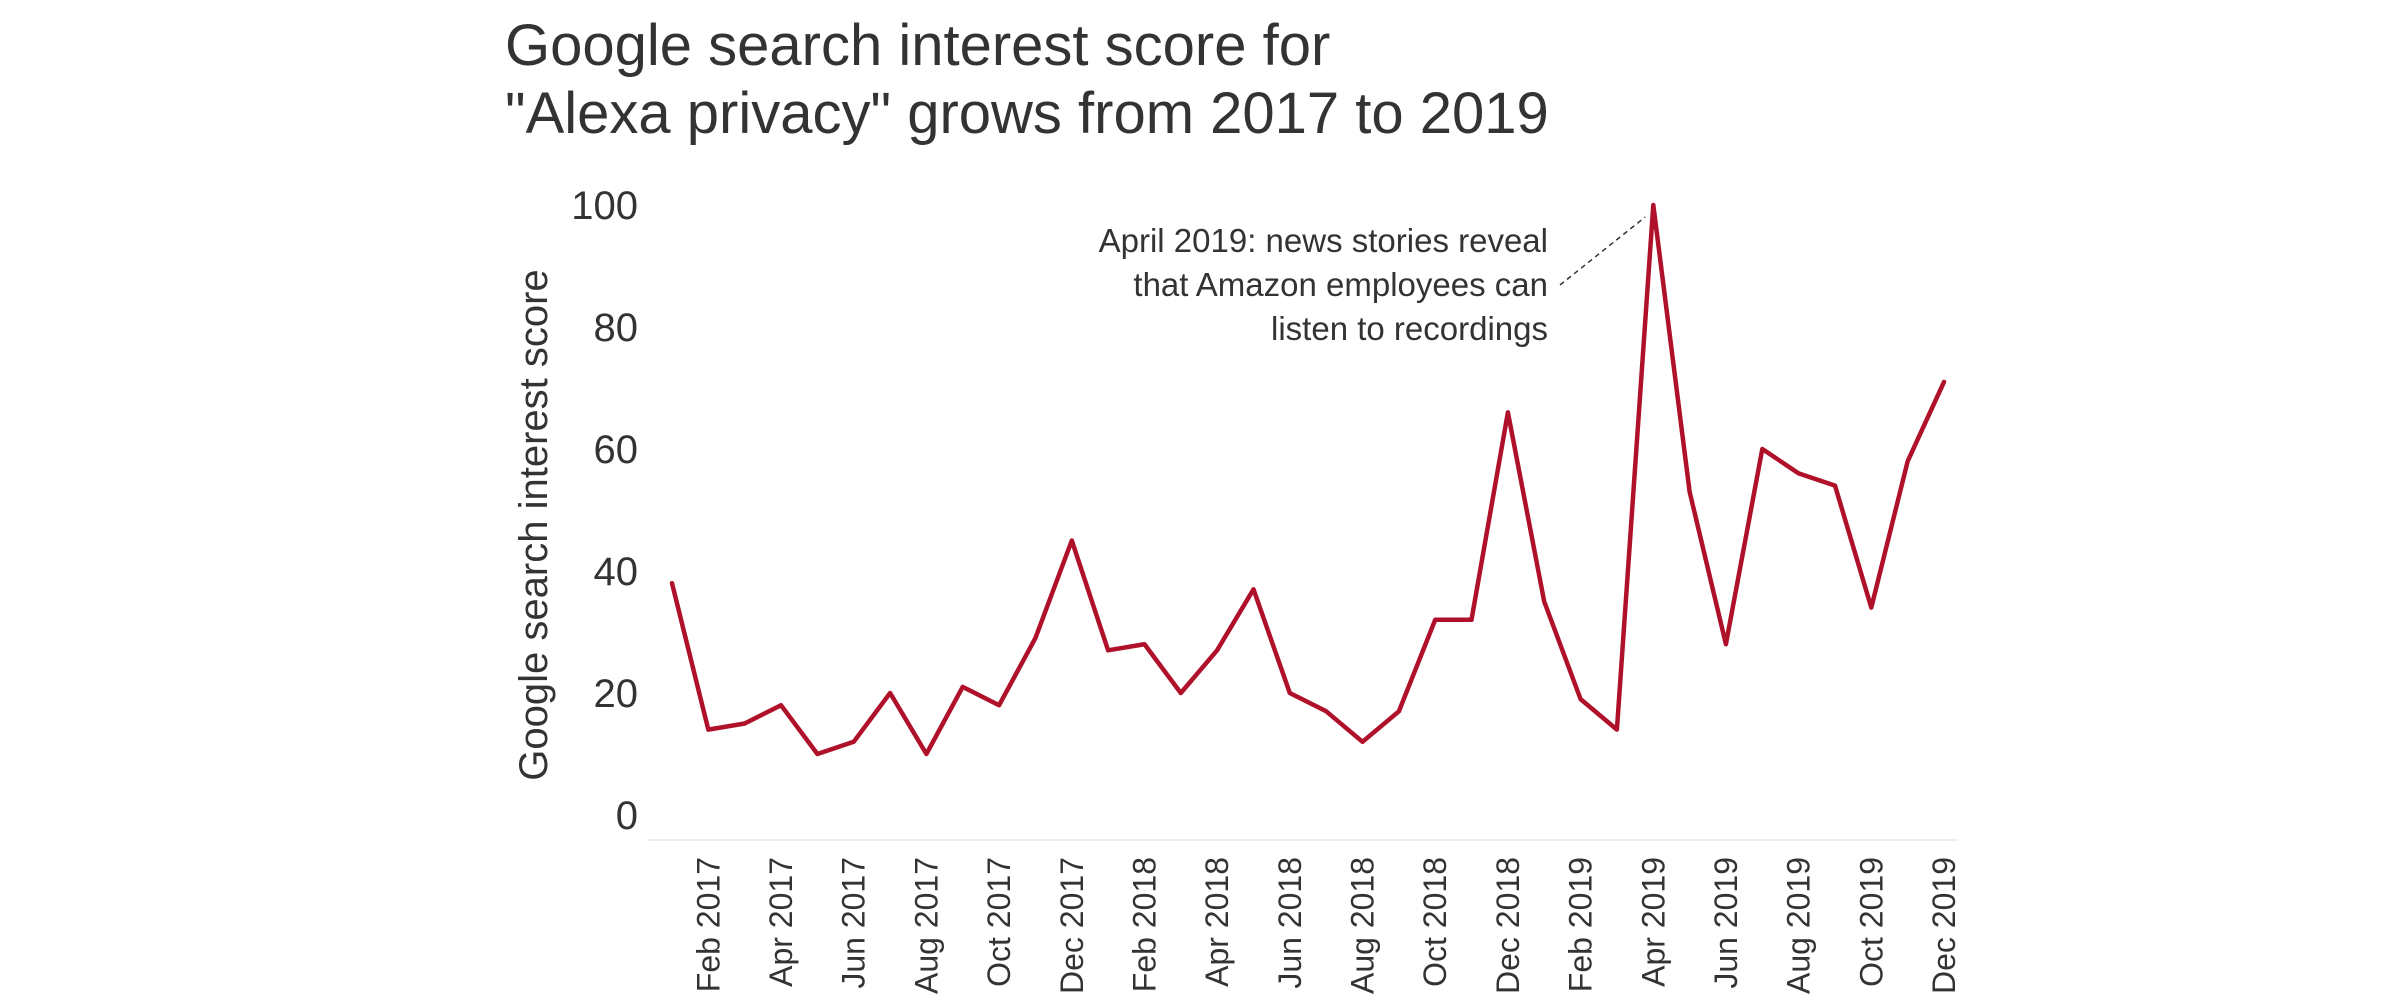 The image size is (2400, 1000). Describe the element at coordinates (781, 922) in the screenshot. I see `x-tick-label: Apr 2017` at that location.